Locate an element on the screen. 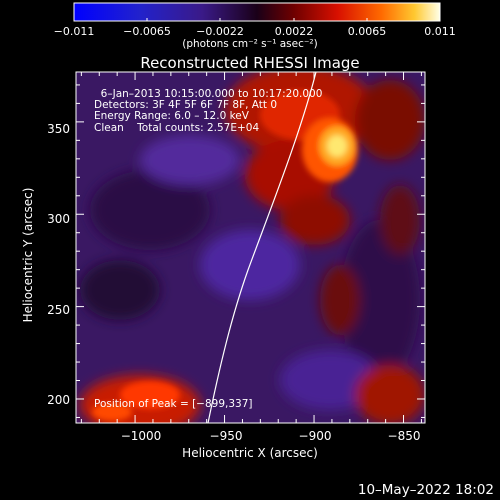 Image resolution: width=500 pixels, height=500 pixels. plot-title: Reconstructed RHESSI Image is located at coordinates (250, 63).